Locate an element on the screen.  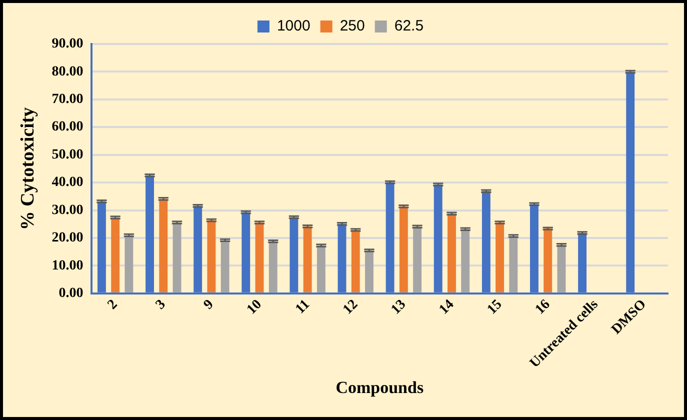
legend-label: 250 is located at coordinates (352, 26).